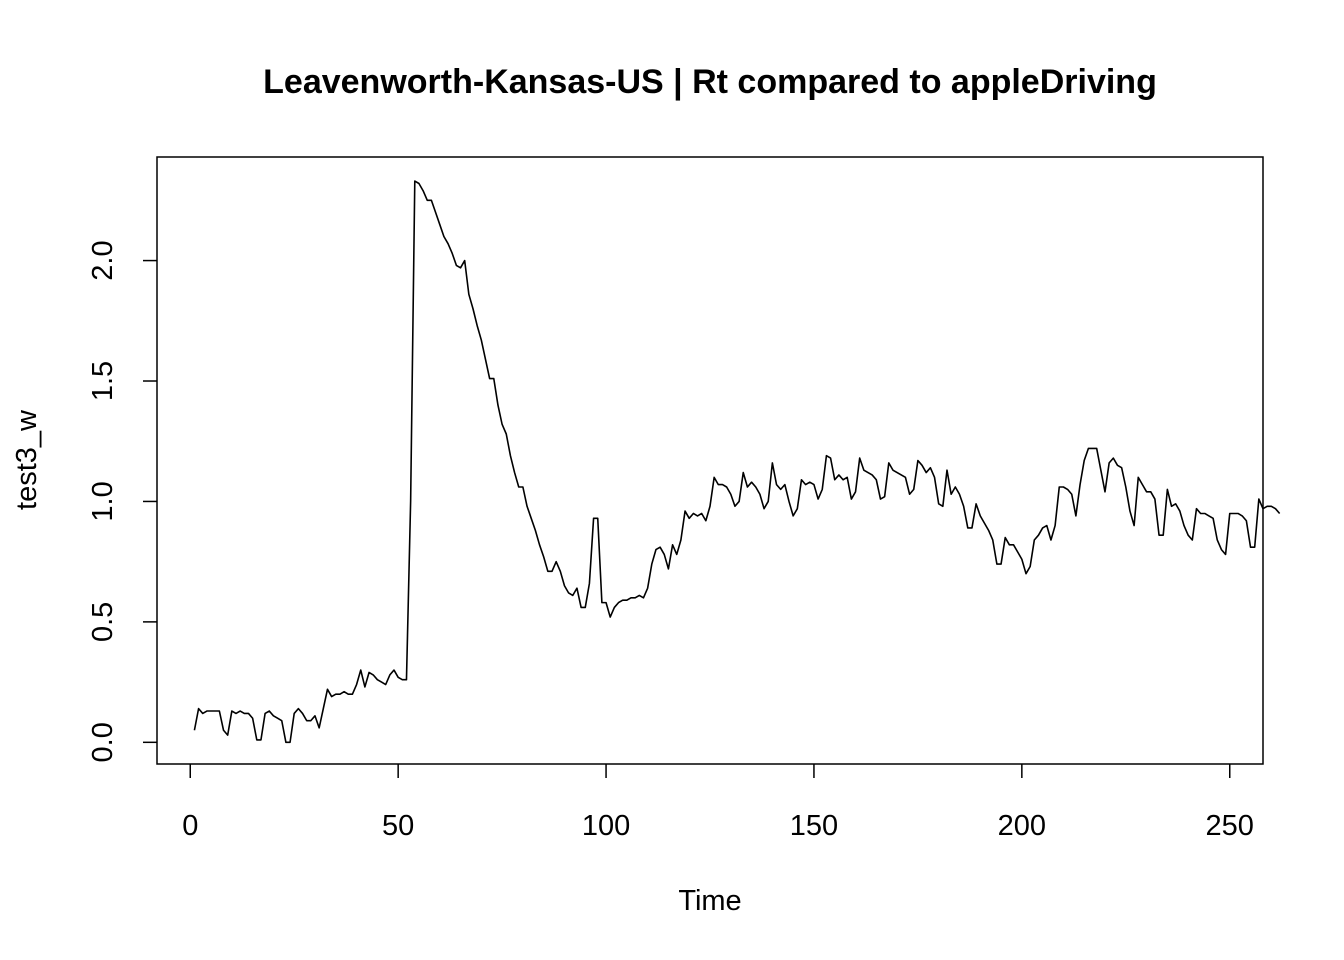  Describe the element at coordinates (606, 826) in the screenshot. I see `x-tick-label: 100` at that location.